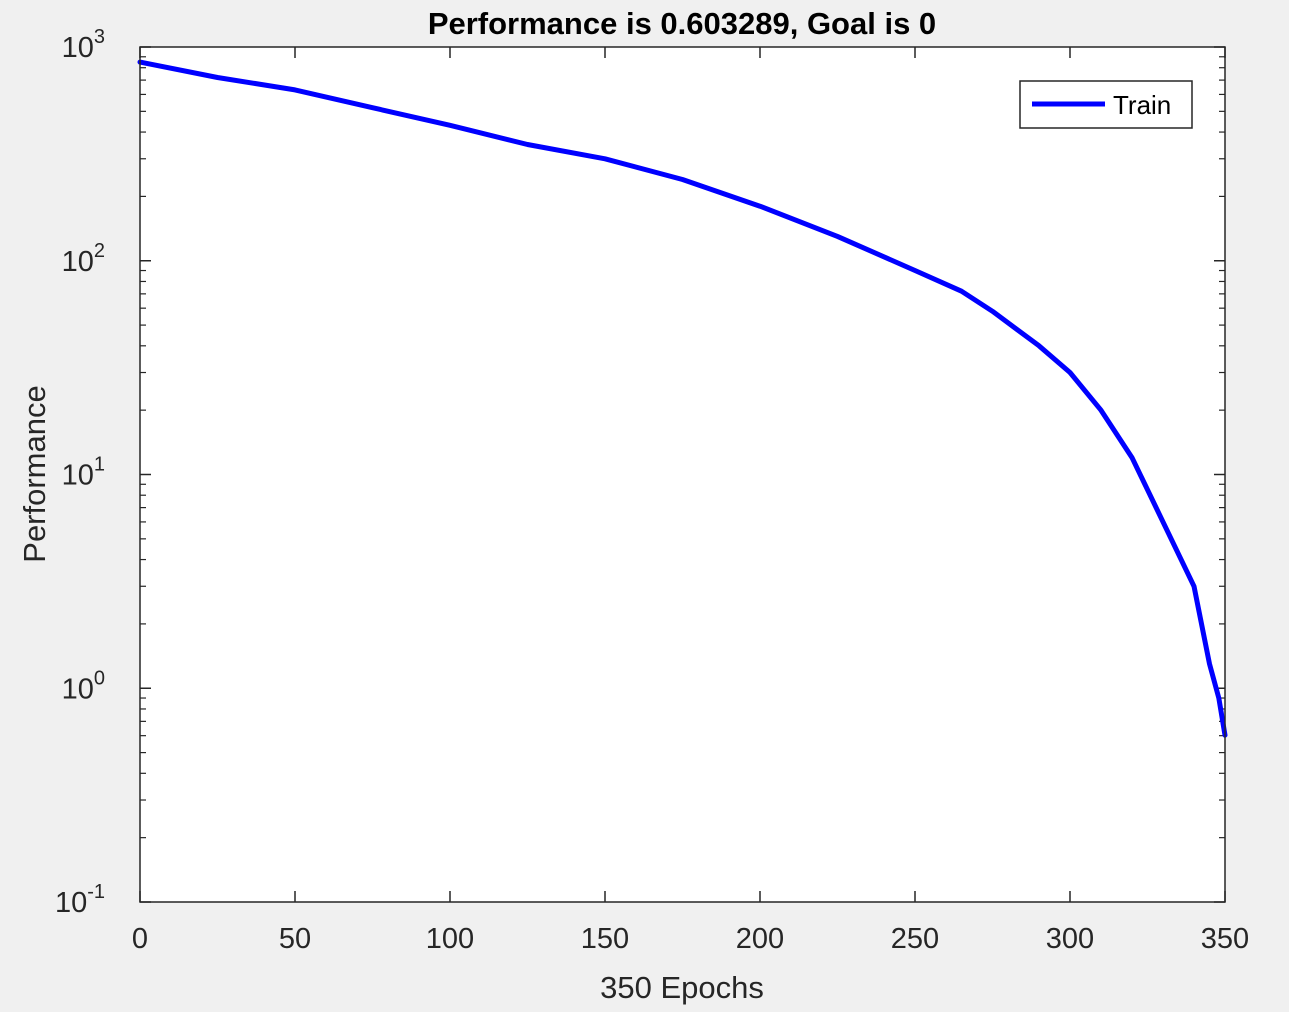 This screenshot has height=1012, width=1289. I want to click on x-tick-label: 350, so click(1225, 939).